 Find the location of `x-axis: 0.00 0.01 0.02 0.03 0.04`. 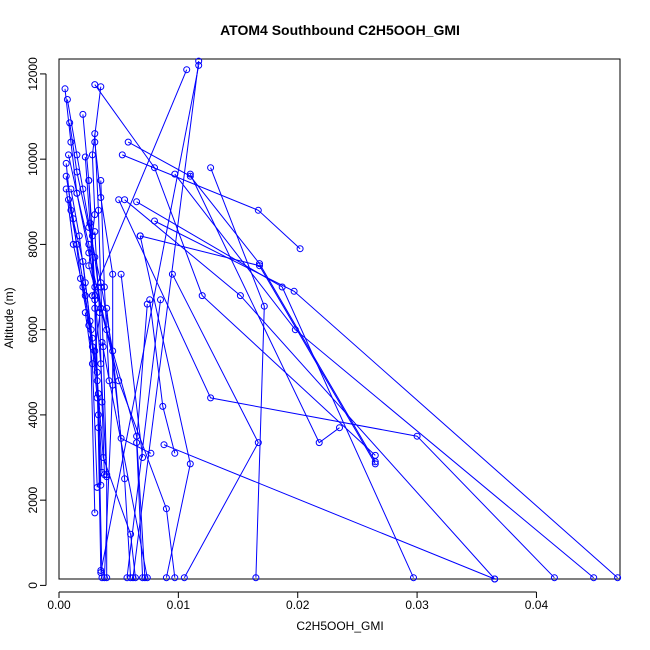

x-axis: 0.00 0.01 0.02 0.03 0.04 is located at coordinates (298, 601).